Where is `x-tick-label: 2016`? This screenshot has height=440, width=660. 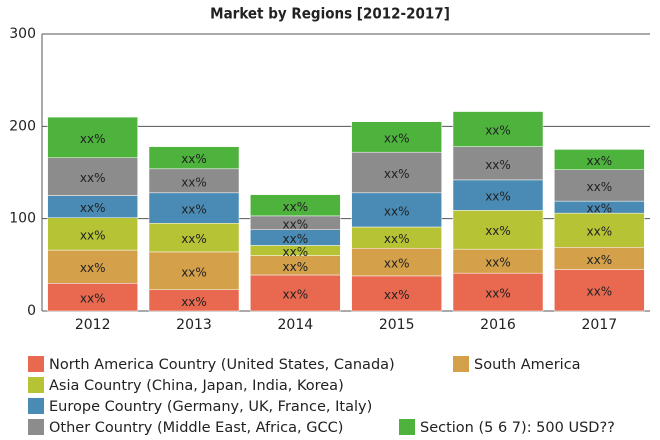
x-tick-label: 2016 is located at coordinates (498, 325).